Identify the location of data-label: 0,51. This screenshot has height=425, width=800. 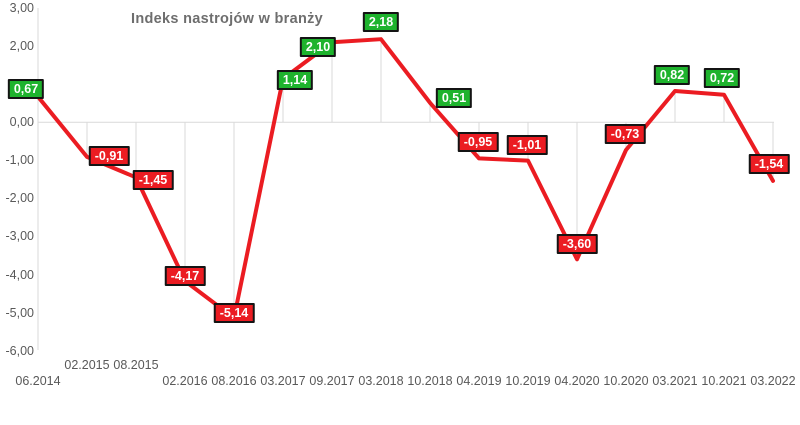
(454, 97).